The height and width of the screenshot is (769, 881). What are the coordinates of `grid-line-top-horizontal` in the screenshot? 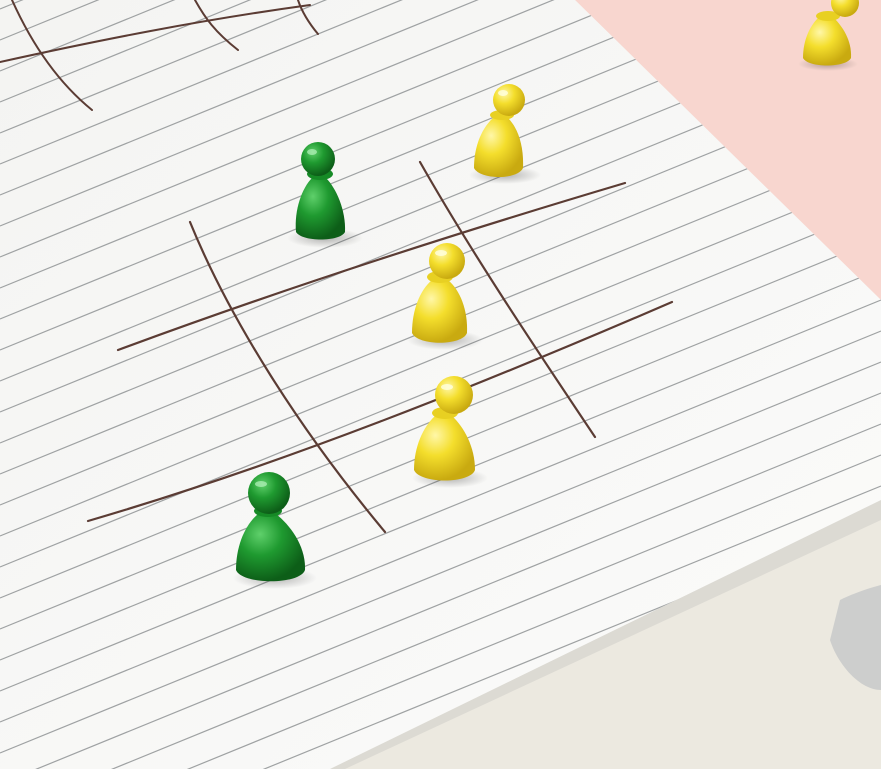 It's located at (371, 266).